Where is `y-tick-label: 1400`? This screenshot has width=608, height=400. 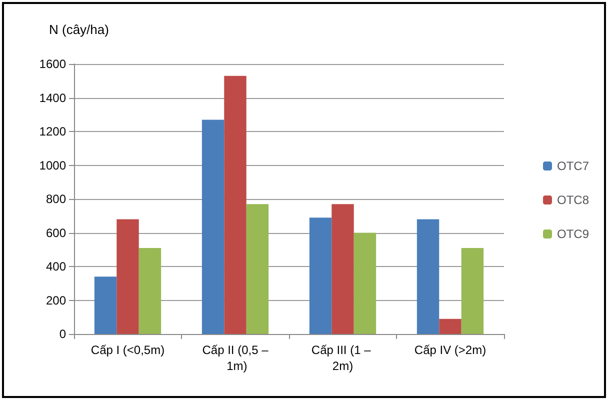
y-tick-label: 1400 is located at coordinates (52, 97).